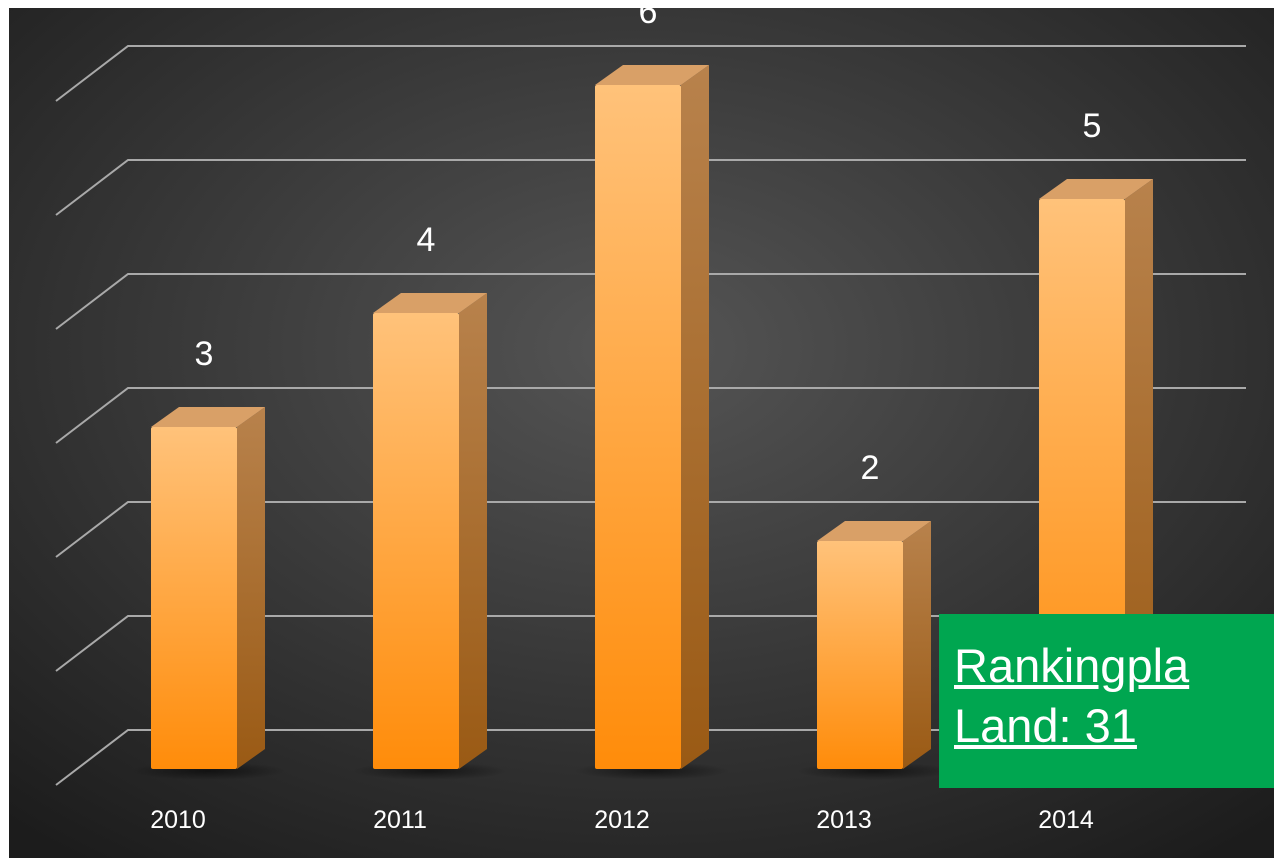 The height and width of the screenshot is (858, 1274). Describe the element at coordinates (638, 427) in the screenshot. I see `bar-front-2012` at that location.